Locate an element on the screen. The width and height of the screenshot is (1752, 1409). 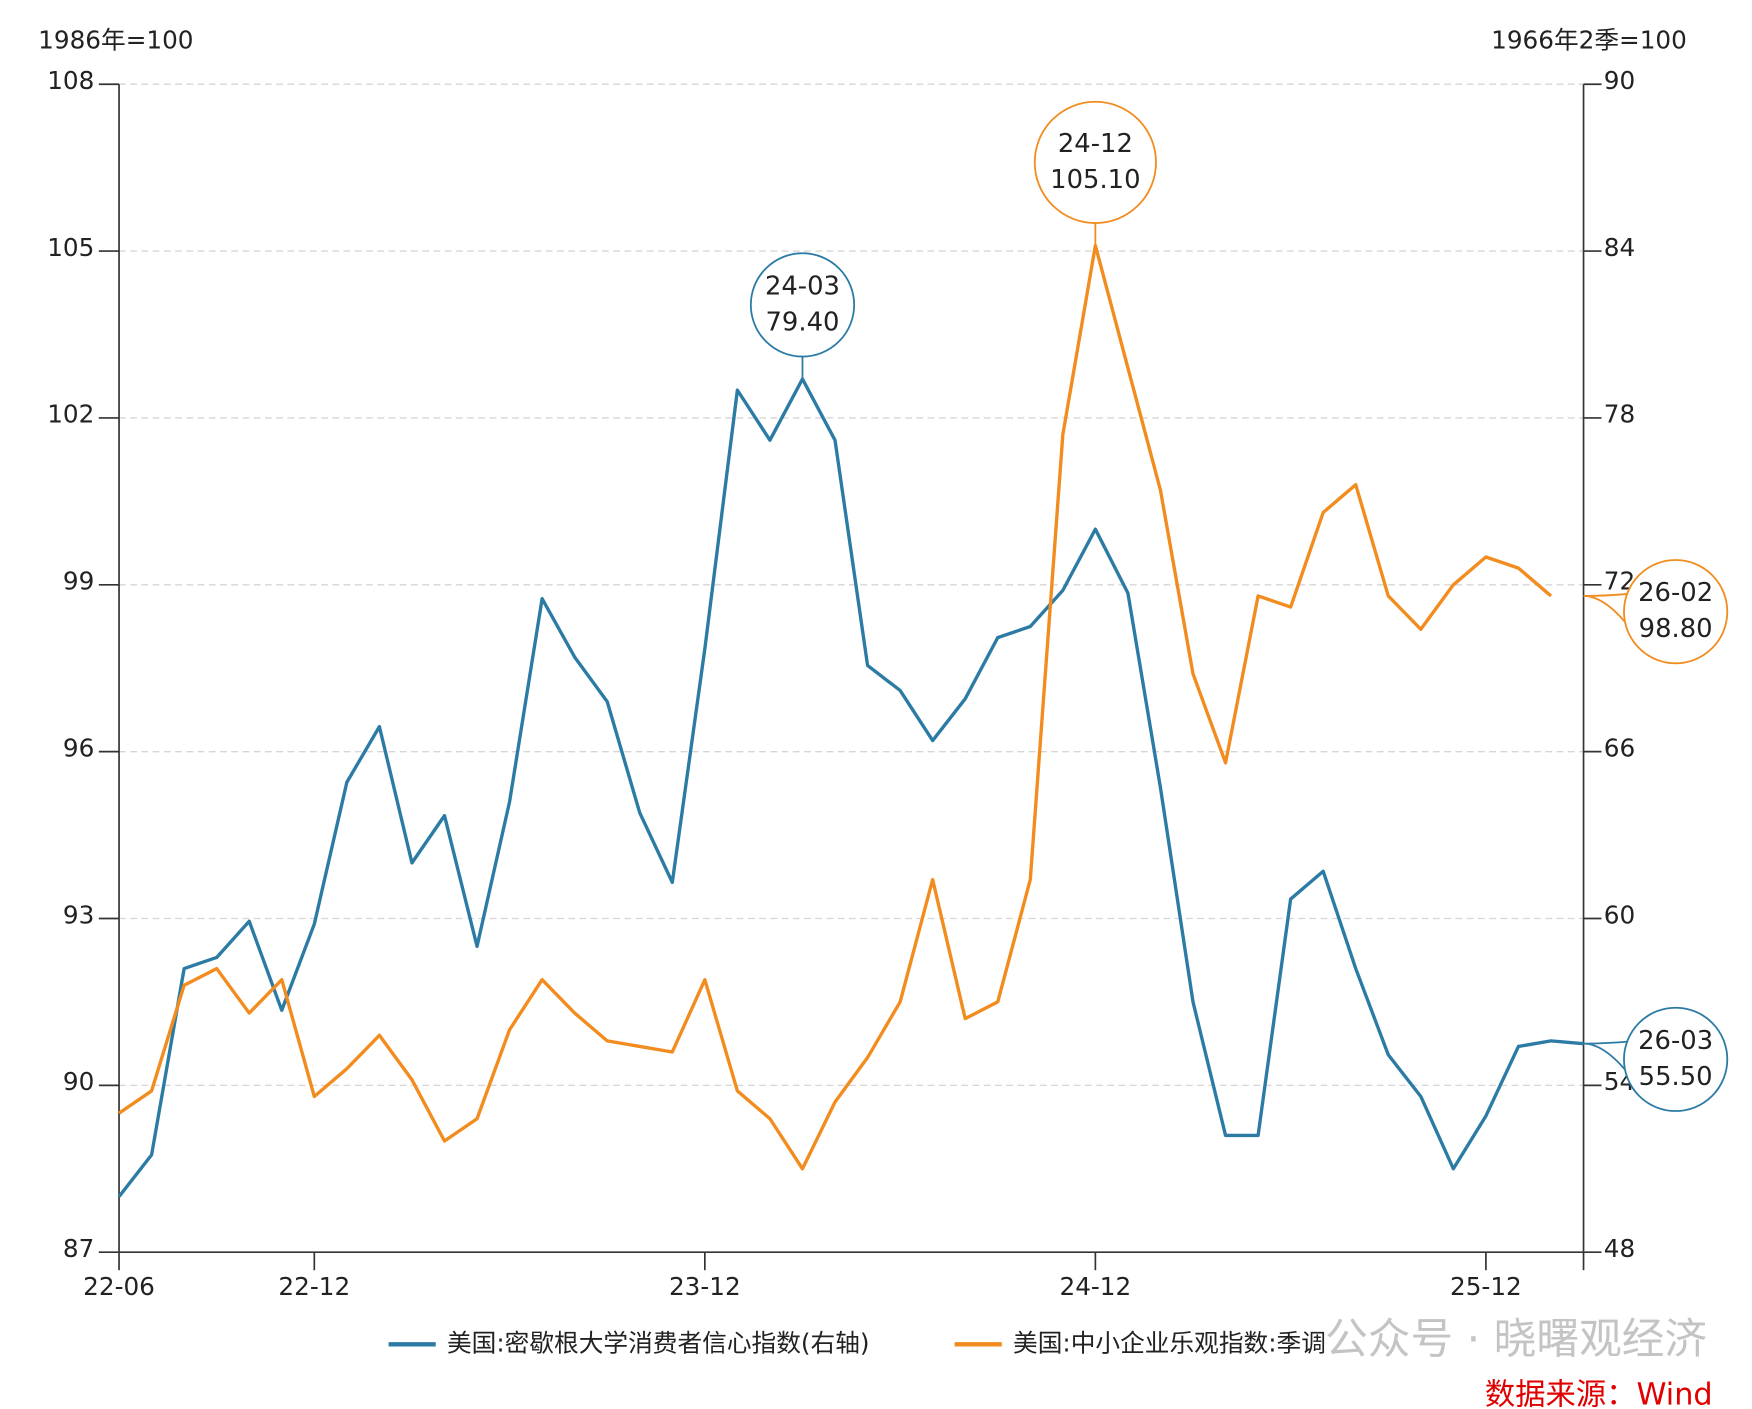
y-tick-label: 93 is located at coordinates (78, 914).